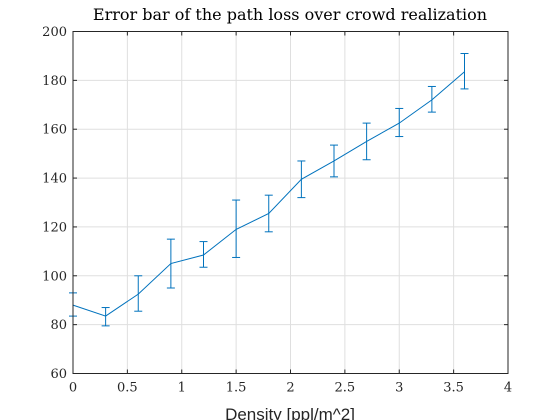 Image resolution: width=560 pixels, height=420 pixels. What do you see at coordinates (290, 388) in the screenshot?
I see `x-tick-label: 2` at bounding box center [290, 388].